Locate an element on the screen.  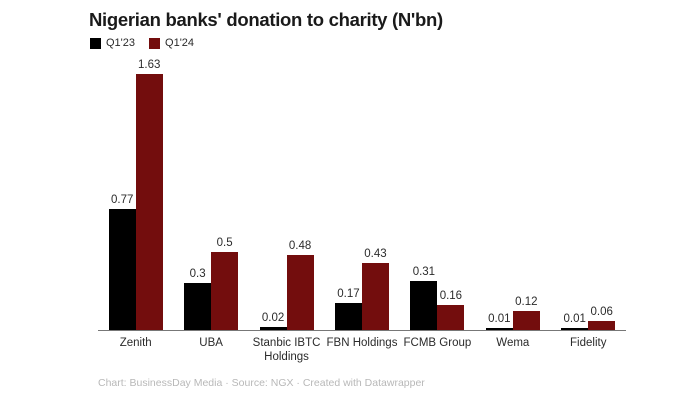
x-axis-line is located at coordinates (362, 330).